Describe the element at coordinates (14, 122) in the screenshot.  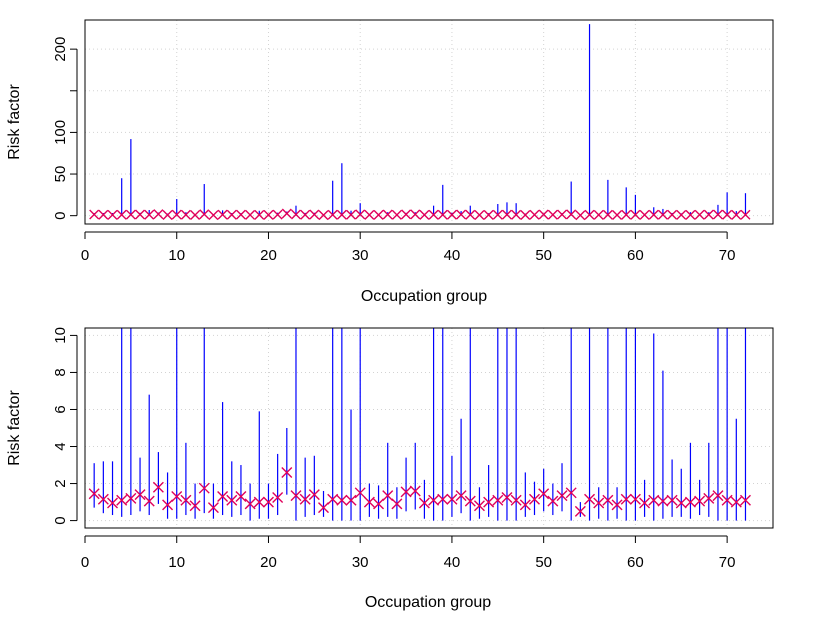
I see `top-y-axis-title: Risk factor` at that location.